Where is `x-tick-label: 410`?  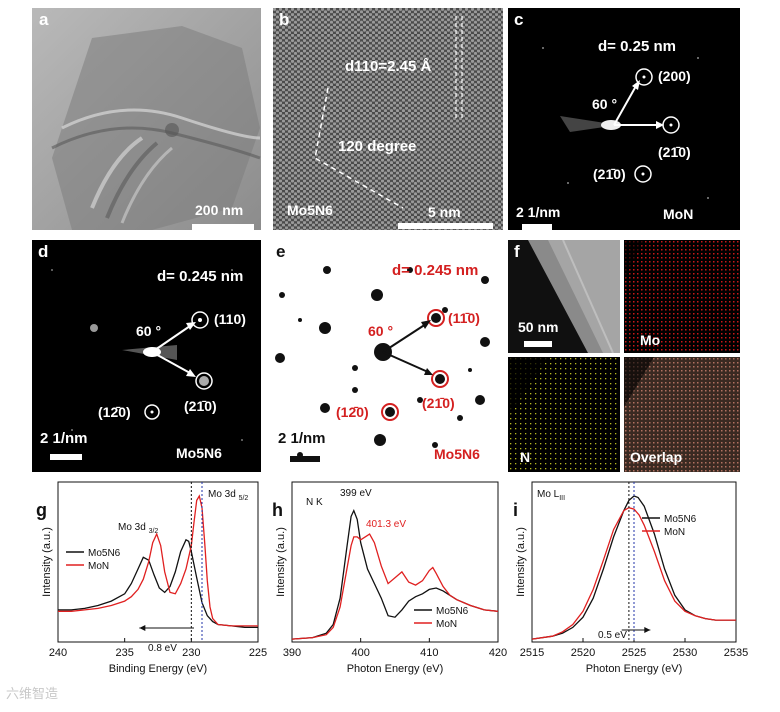 x-tick-label: 410 is located at coordinates (429, 653).